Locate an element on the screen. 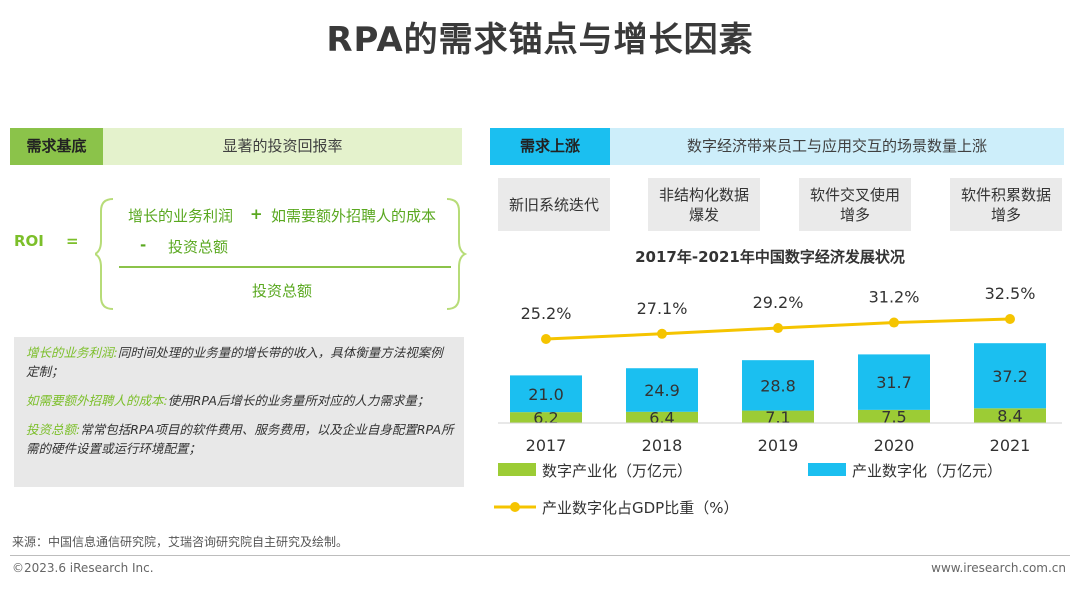  scenario-chip: 非结构化数据 爆发 is located at coordinates (704, 204).